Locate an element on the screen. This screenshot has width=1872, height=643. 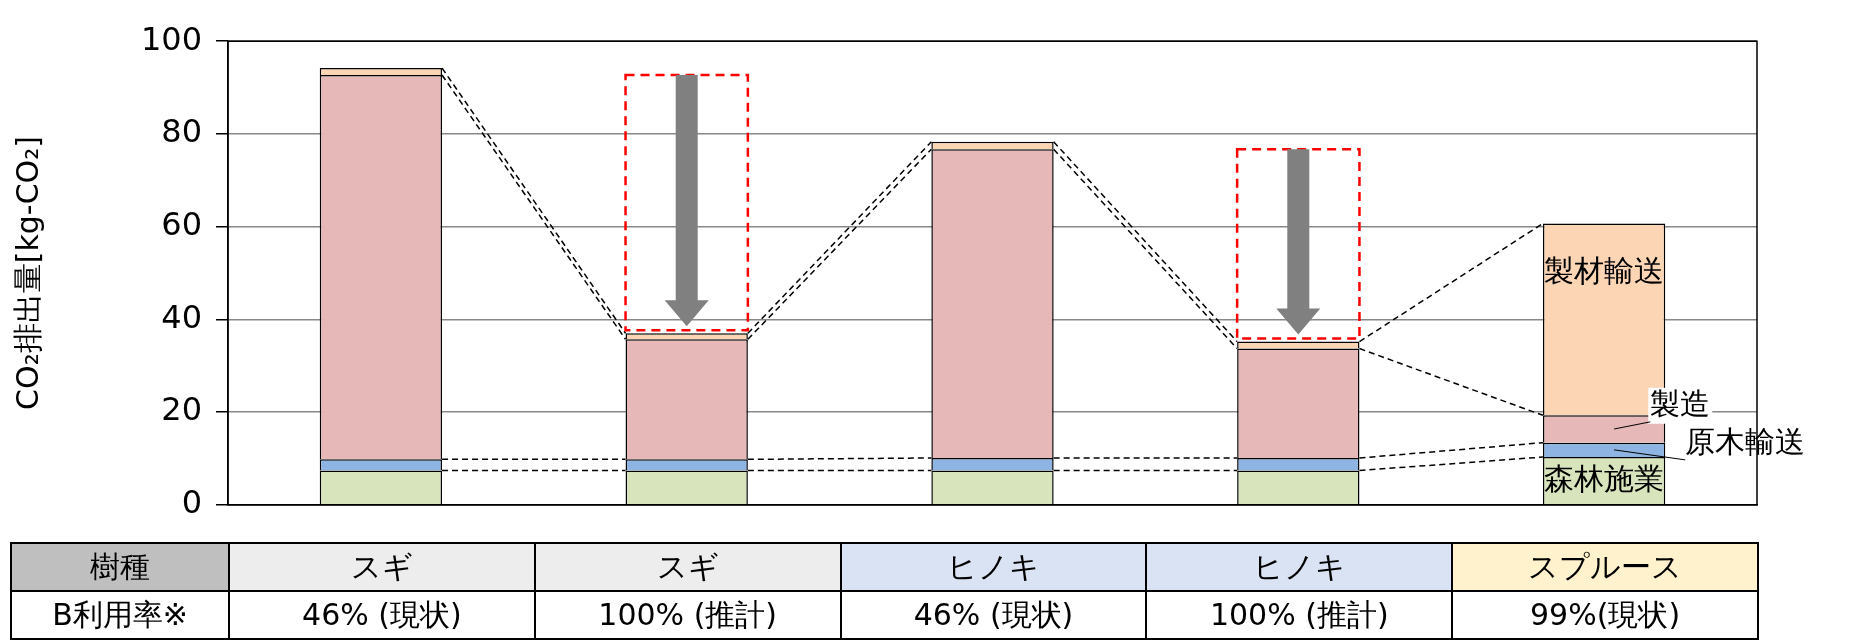
y-axis-title: CO₂排出量[kg-CO₂] is located at coordinates (27, 273).